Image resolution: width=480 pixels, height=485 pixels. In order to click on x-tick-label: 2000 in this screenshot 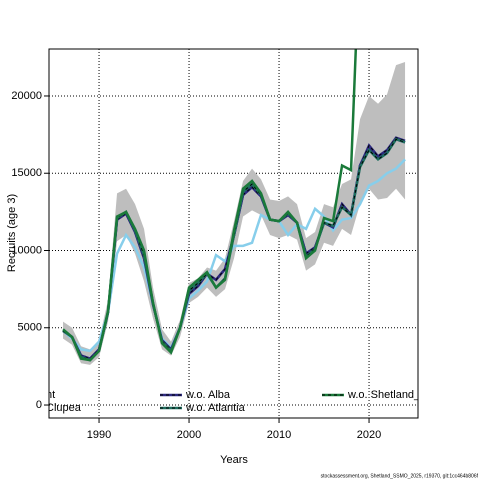, I will do `click(189, 435)`.